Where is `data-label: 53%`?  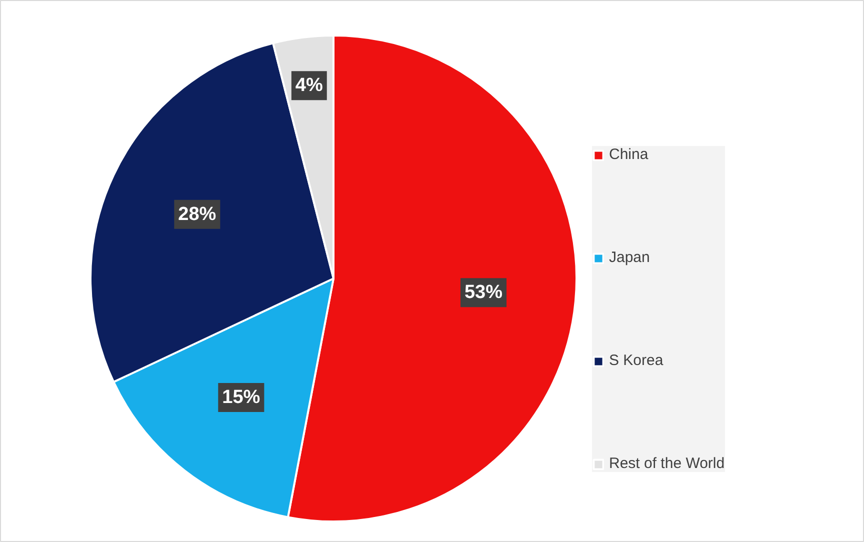
data-label: 53% is located at coordinates (483, 293).